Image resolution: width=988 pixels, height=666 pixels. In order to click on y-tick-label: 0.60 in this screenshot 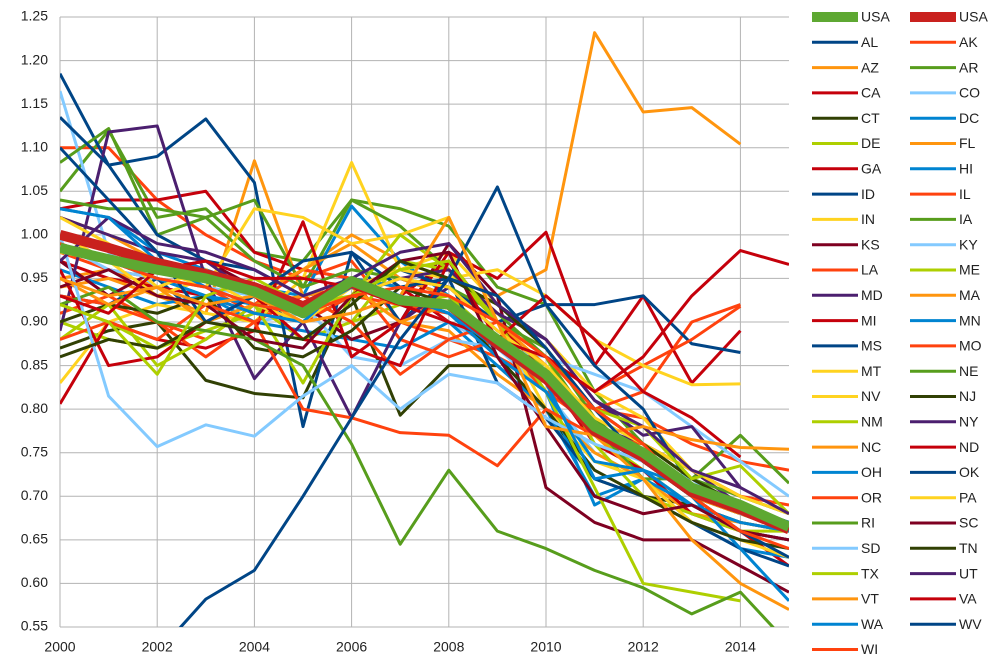, I will do `click(34, 582)`.